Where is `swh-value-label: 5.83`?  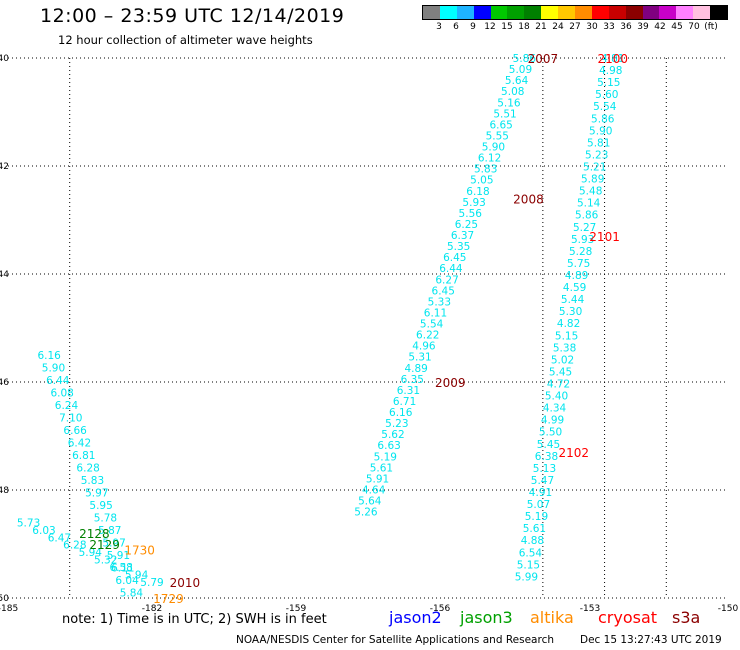 swh-value-label: 5.83 is located at coordinates (92, 481).